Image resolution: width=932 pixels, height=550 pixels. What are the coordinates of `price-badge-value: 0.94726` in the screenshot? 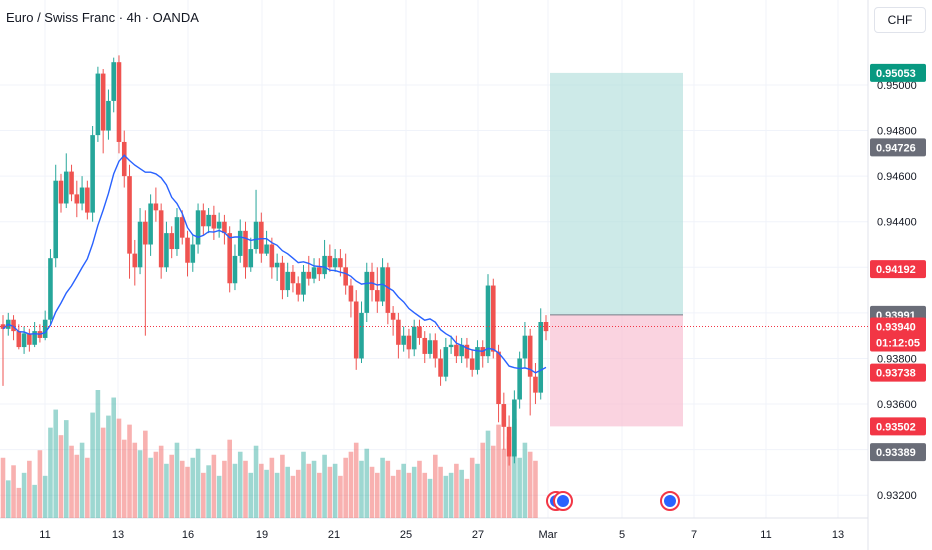 It's located at (896, 148).